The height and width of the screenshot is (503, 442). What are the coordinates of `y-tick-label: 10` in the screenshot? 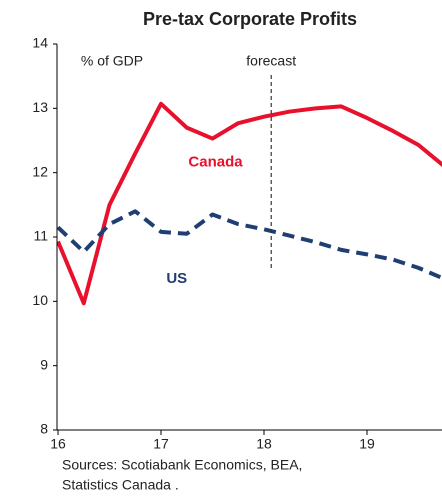 It's located at (40, 300).